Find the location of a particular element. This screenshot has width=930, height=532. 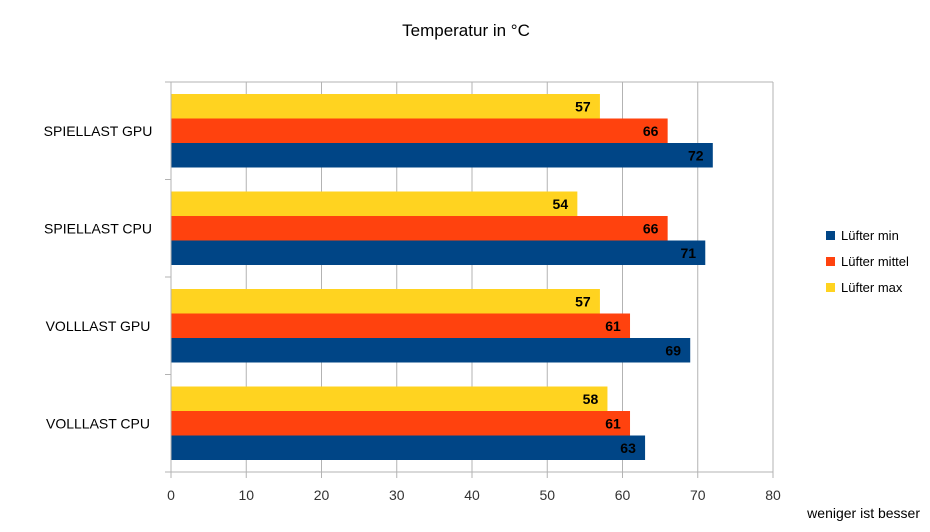

legend-label: Lüfter max is located at coordinates (872, 287).